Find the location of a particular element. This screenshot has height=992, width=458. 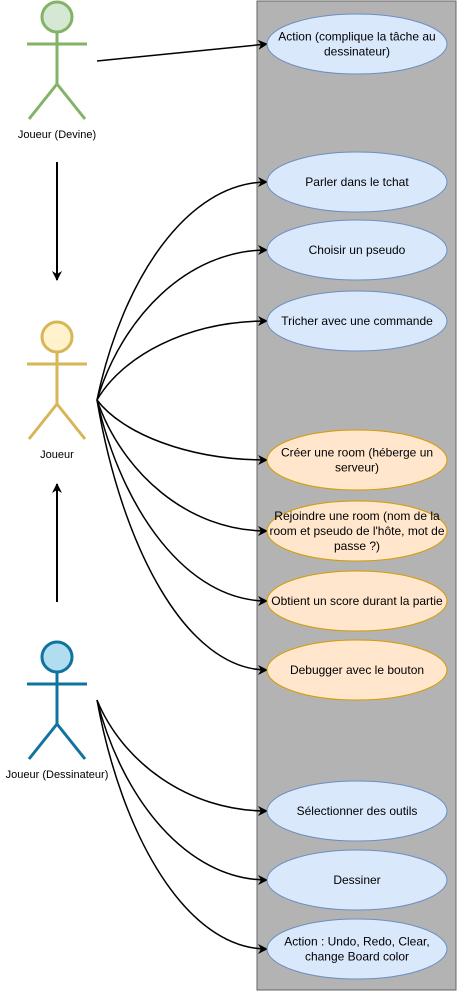

use-case-uc8: Debugger avec le bouton is located at coordinates (357, 670).